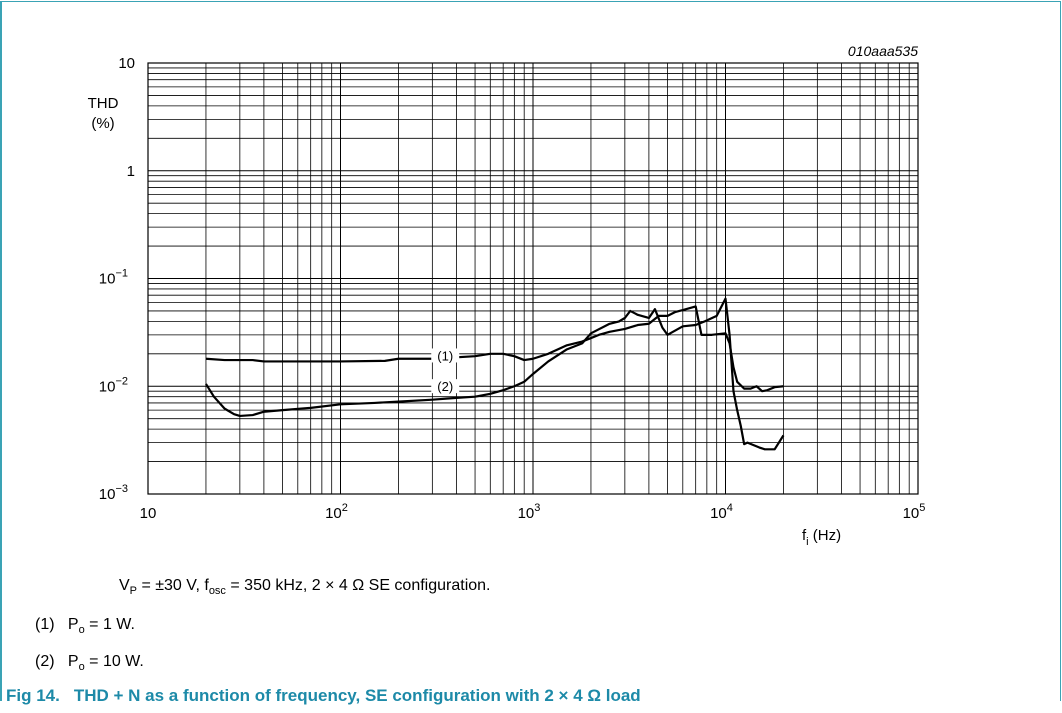  Describe the element at coordinates (821, 537) in the screenshot. I see `x-axis-label: fi (Hz)` at that location.